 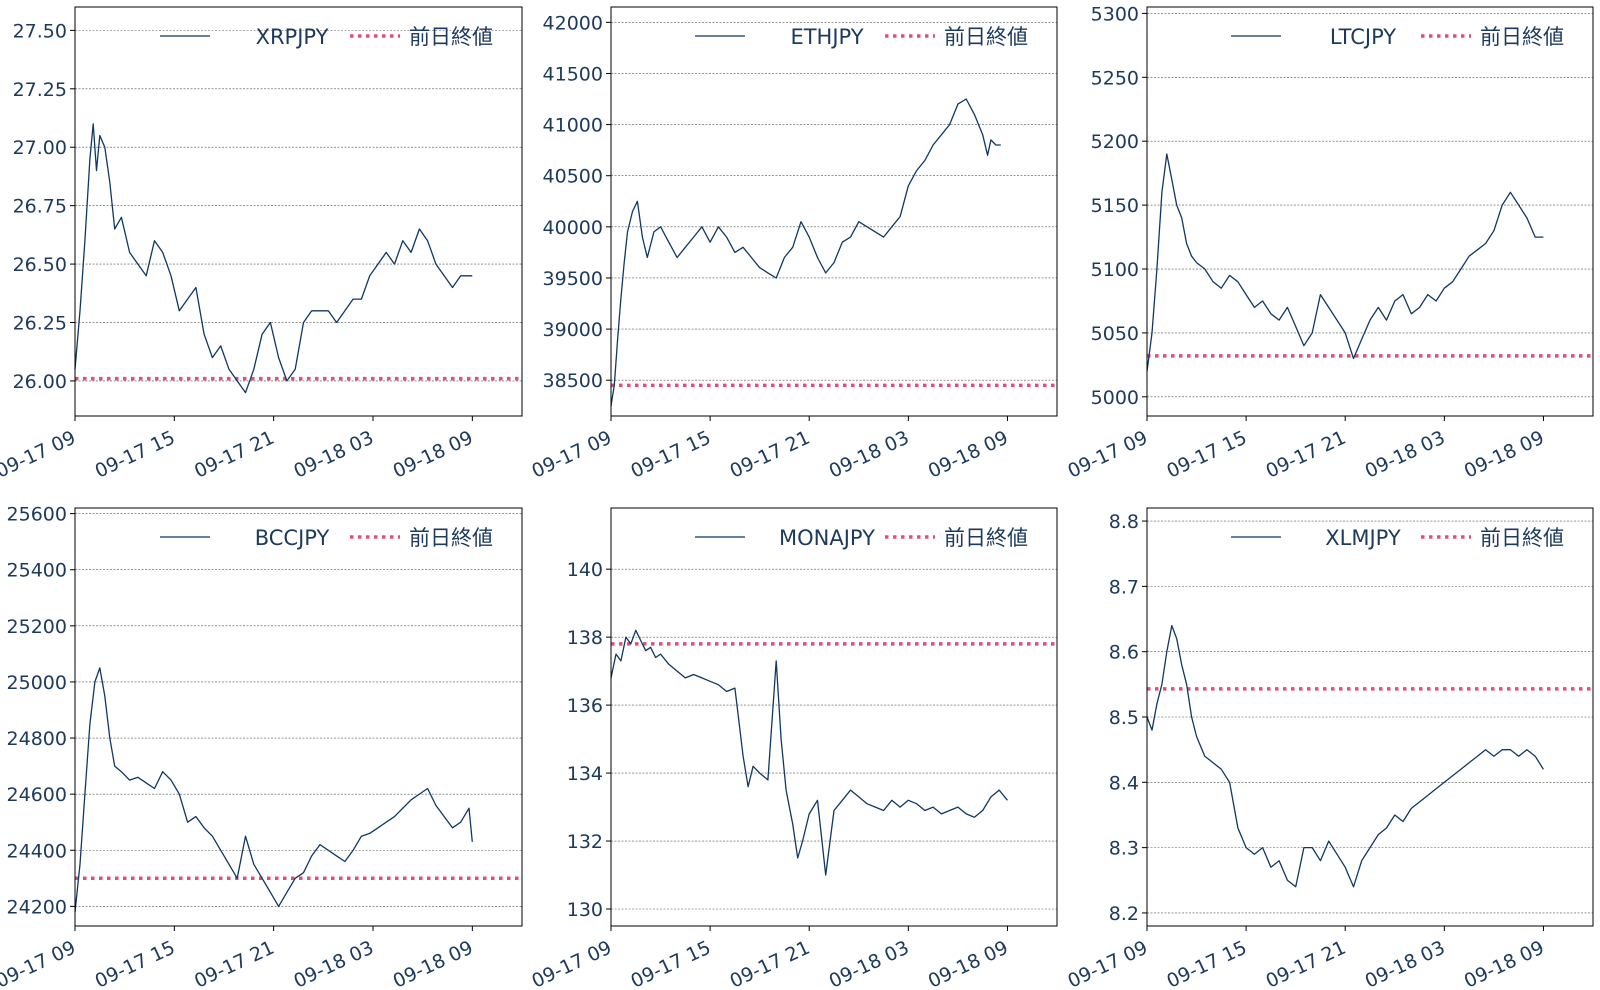 What do you see at coordinates (292, 538) in the screenshot?
I see `legend-label-series: BCCJPY` at bounding box center [292, 538].